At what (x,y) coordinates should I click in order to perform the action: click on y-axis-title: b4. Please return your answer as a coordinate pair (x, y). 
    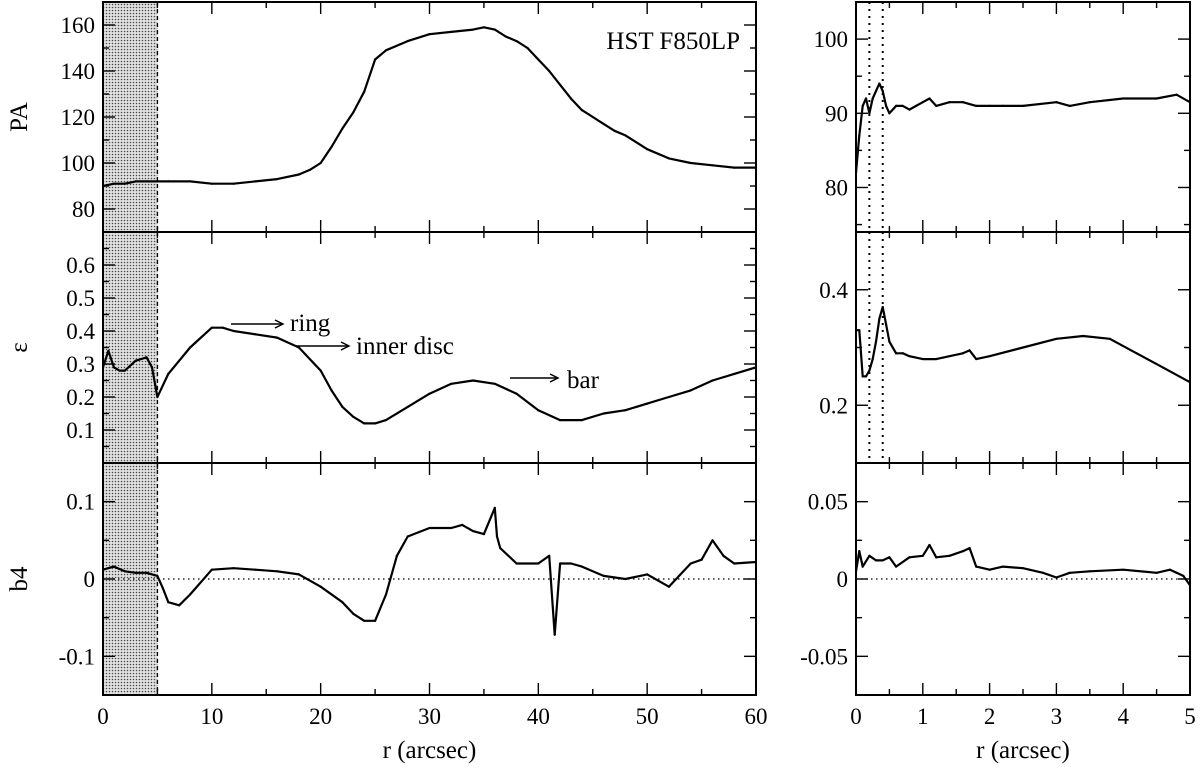
    Looking at the image, I should click on (19, 579).